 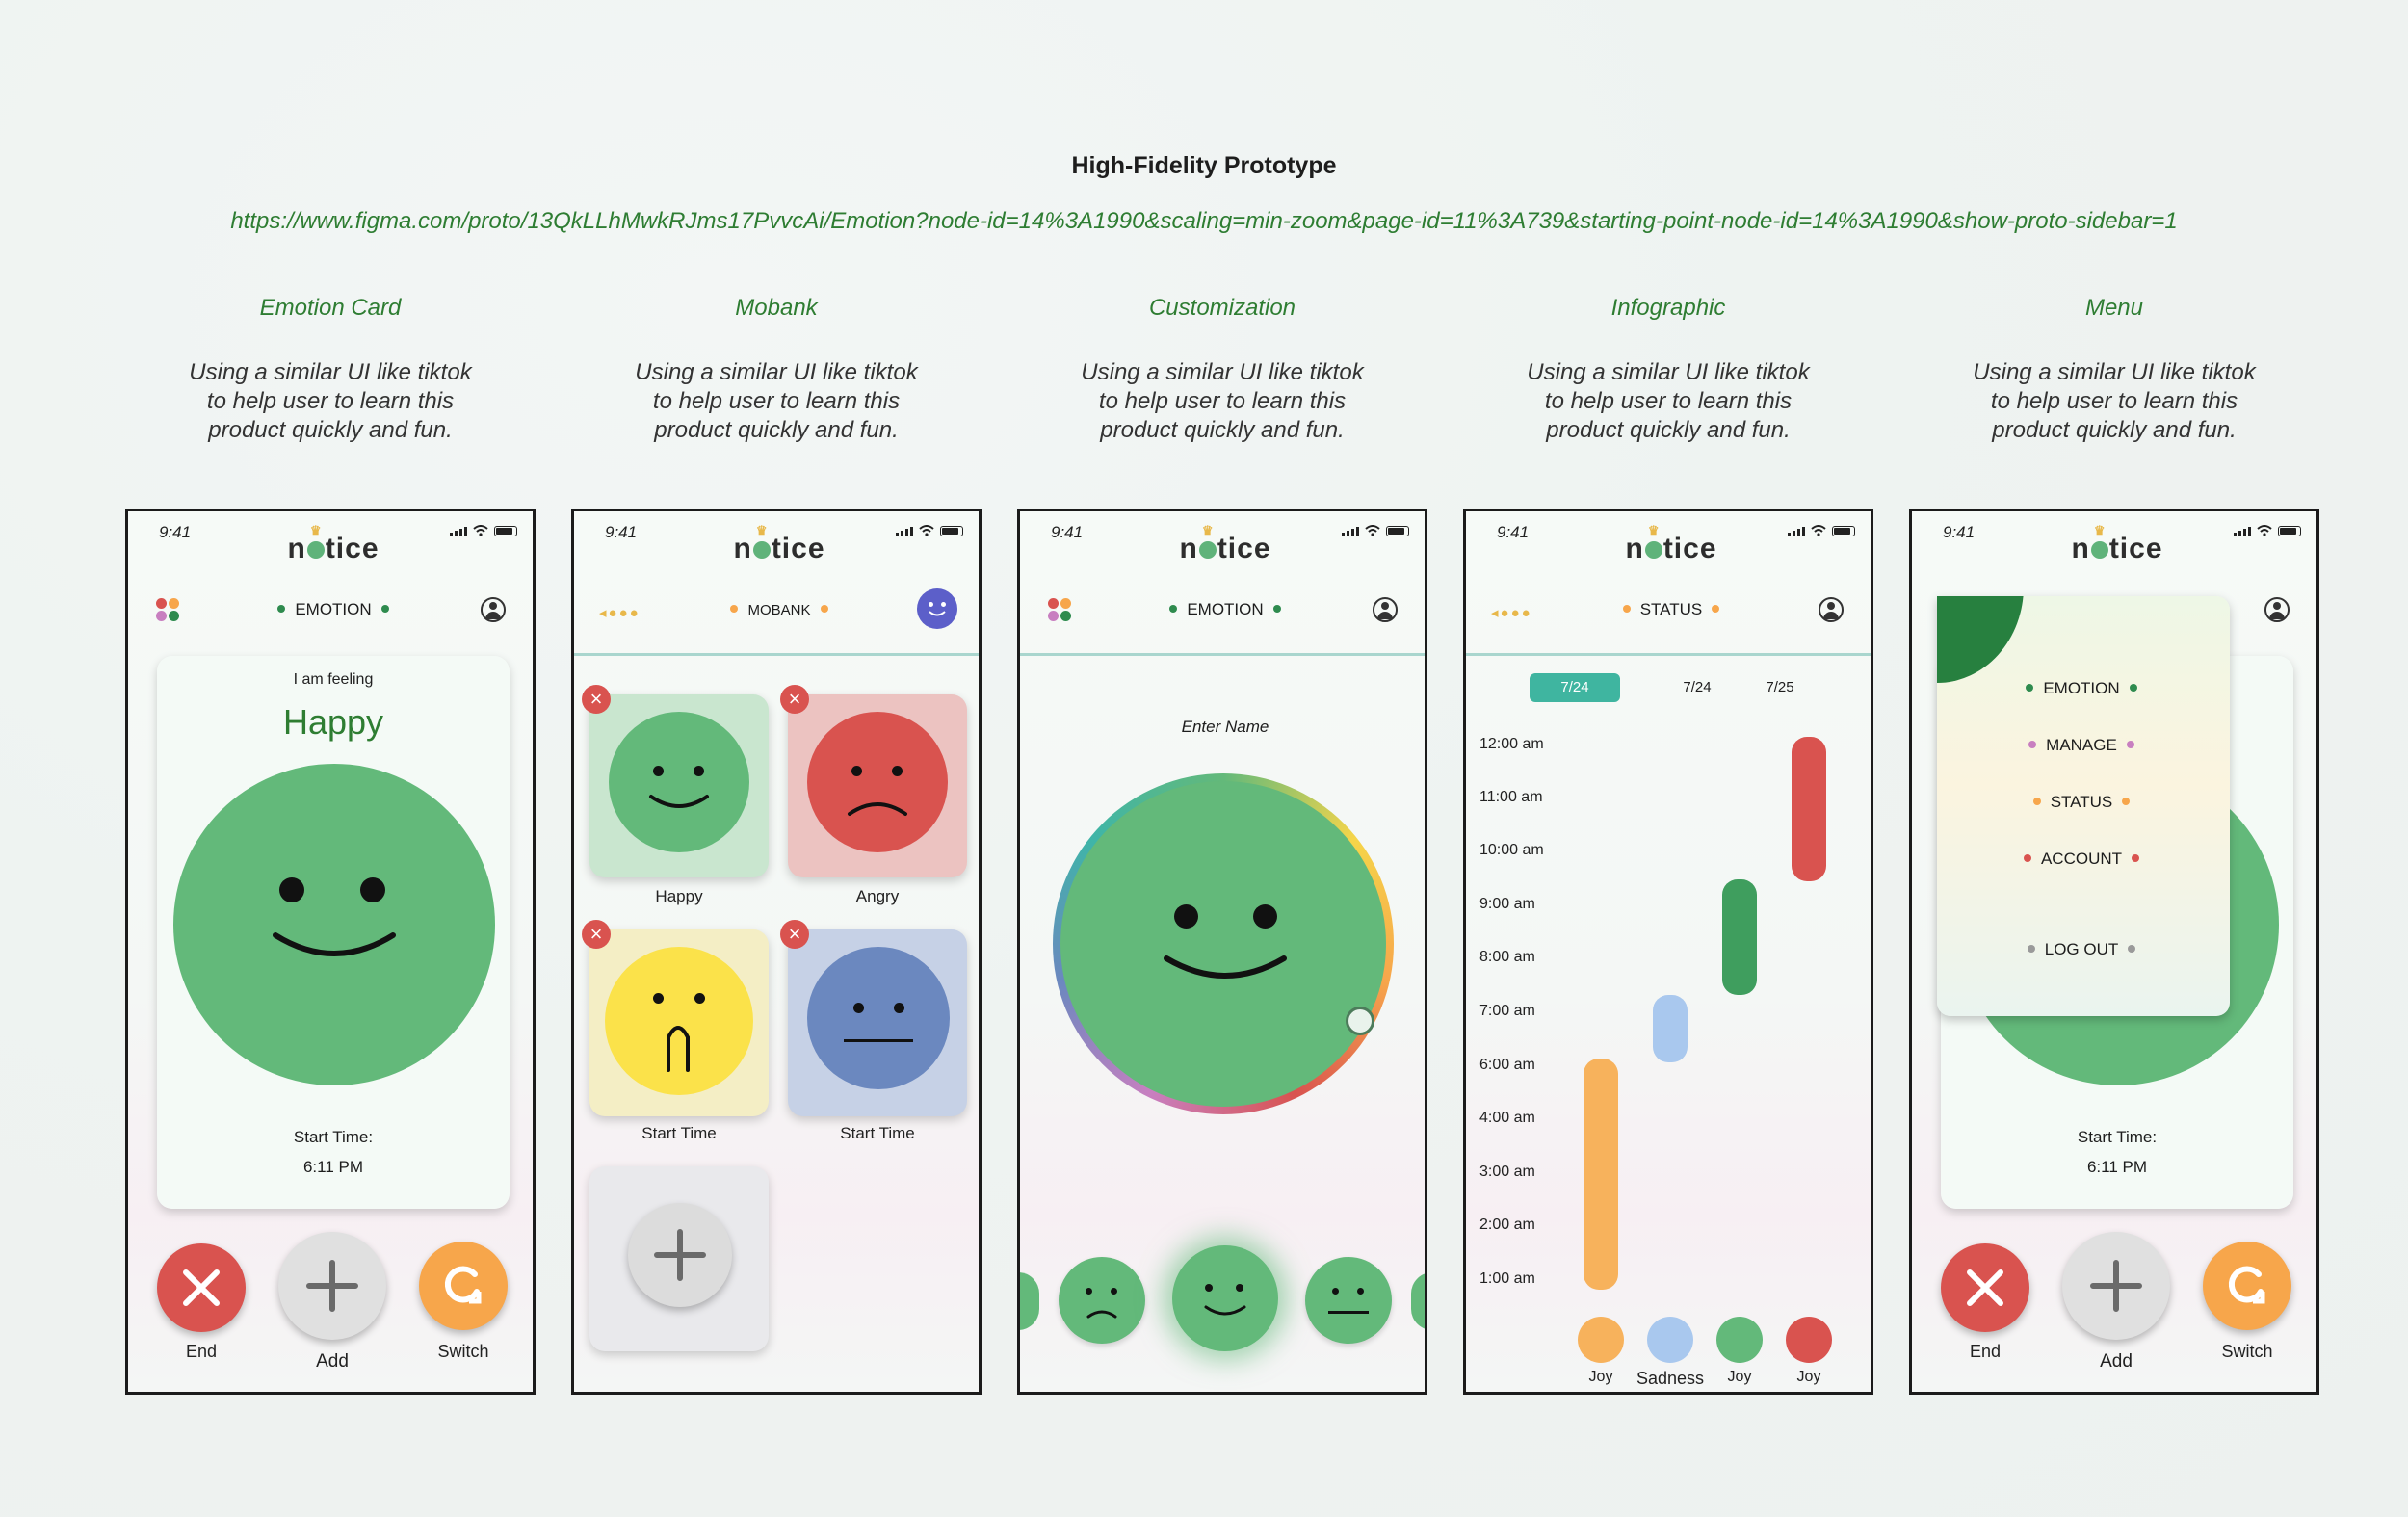 What do you see at coordinates (1575, 687) in the screenshot?
I see `date-tab-selected: 7/24` at bounding box center [1575, 687].